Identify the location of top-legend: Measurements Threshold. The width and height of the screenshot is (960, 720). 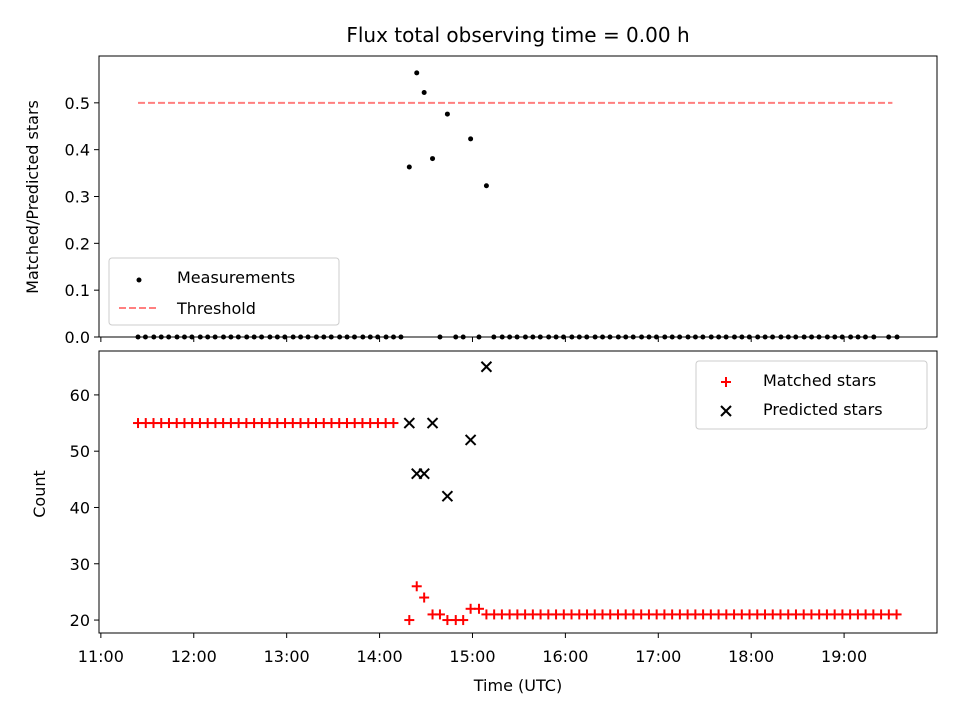
(224, 291).